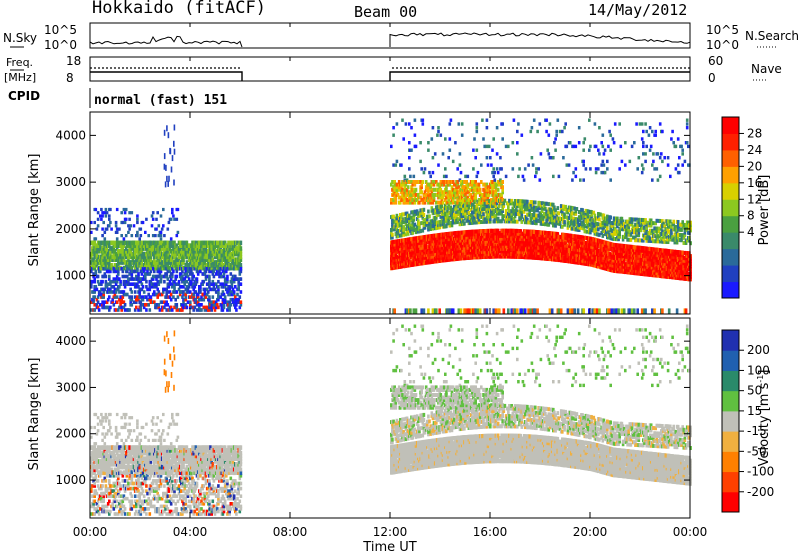 This screenshot has width=800, height=554. I want to click on freq-tick-bottom: 8, so click(70, 78).